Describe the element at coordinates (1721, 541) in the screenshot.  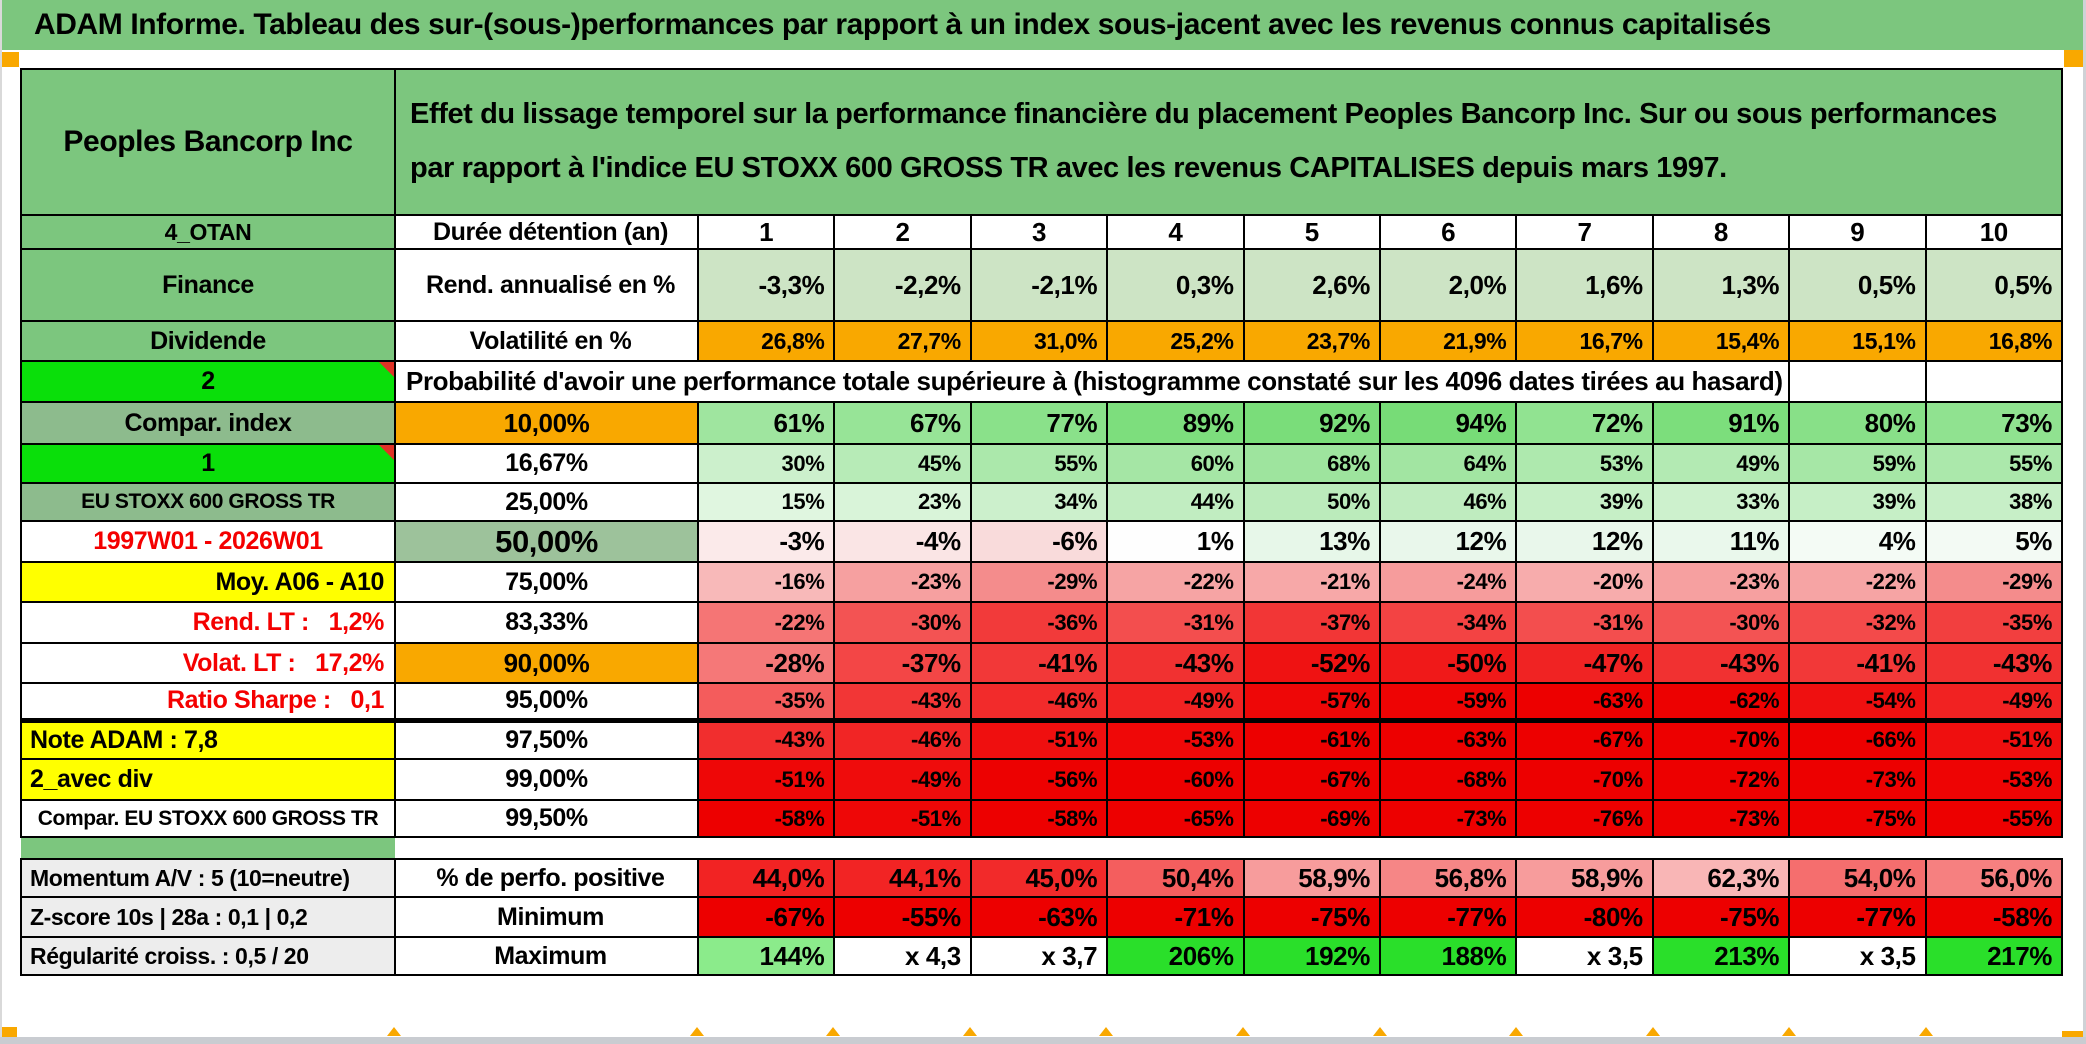
I see `p50-col8: 11%` at that location.